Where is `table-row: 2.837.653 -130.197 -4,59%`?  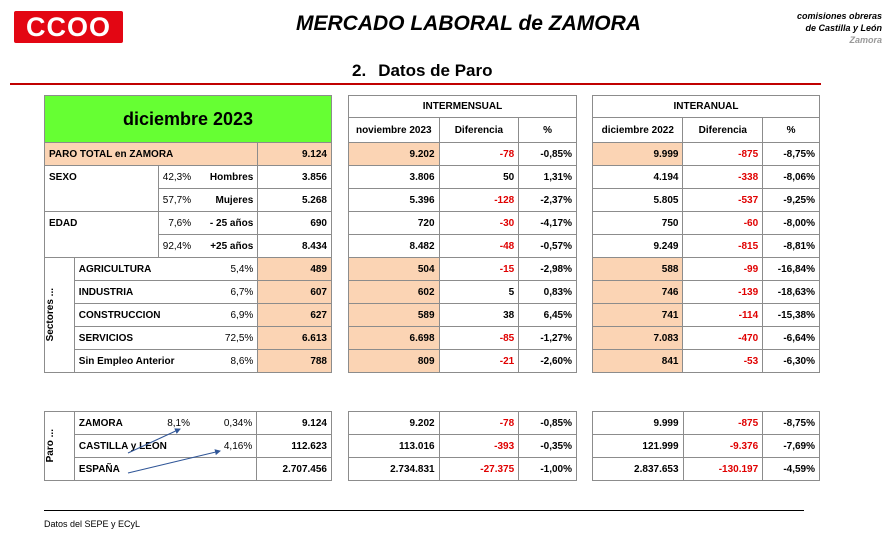
table-row: 2.837.653 -130.197 -4,59% is located at coordinates (706, 469).